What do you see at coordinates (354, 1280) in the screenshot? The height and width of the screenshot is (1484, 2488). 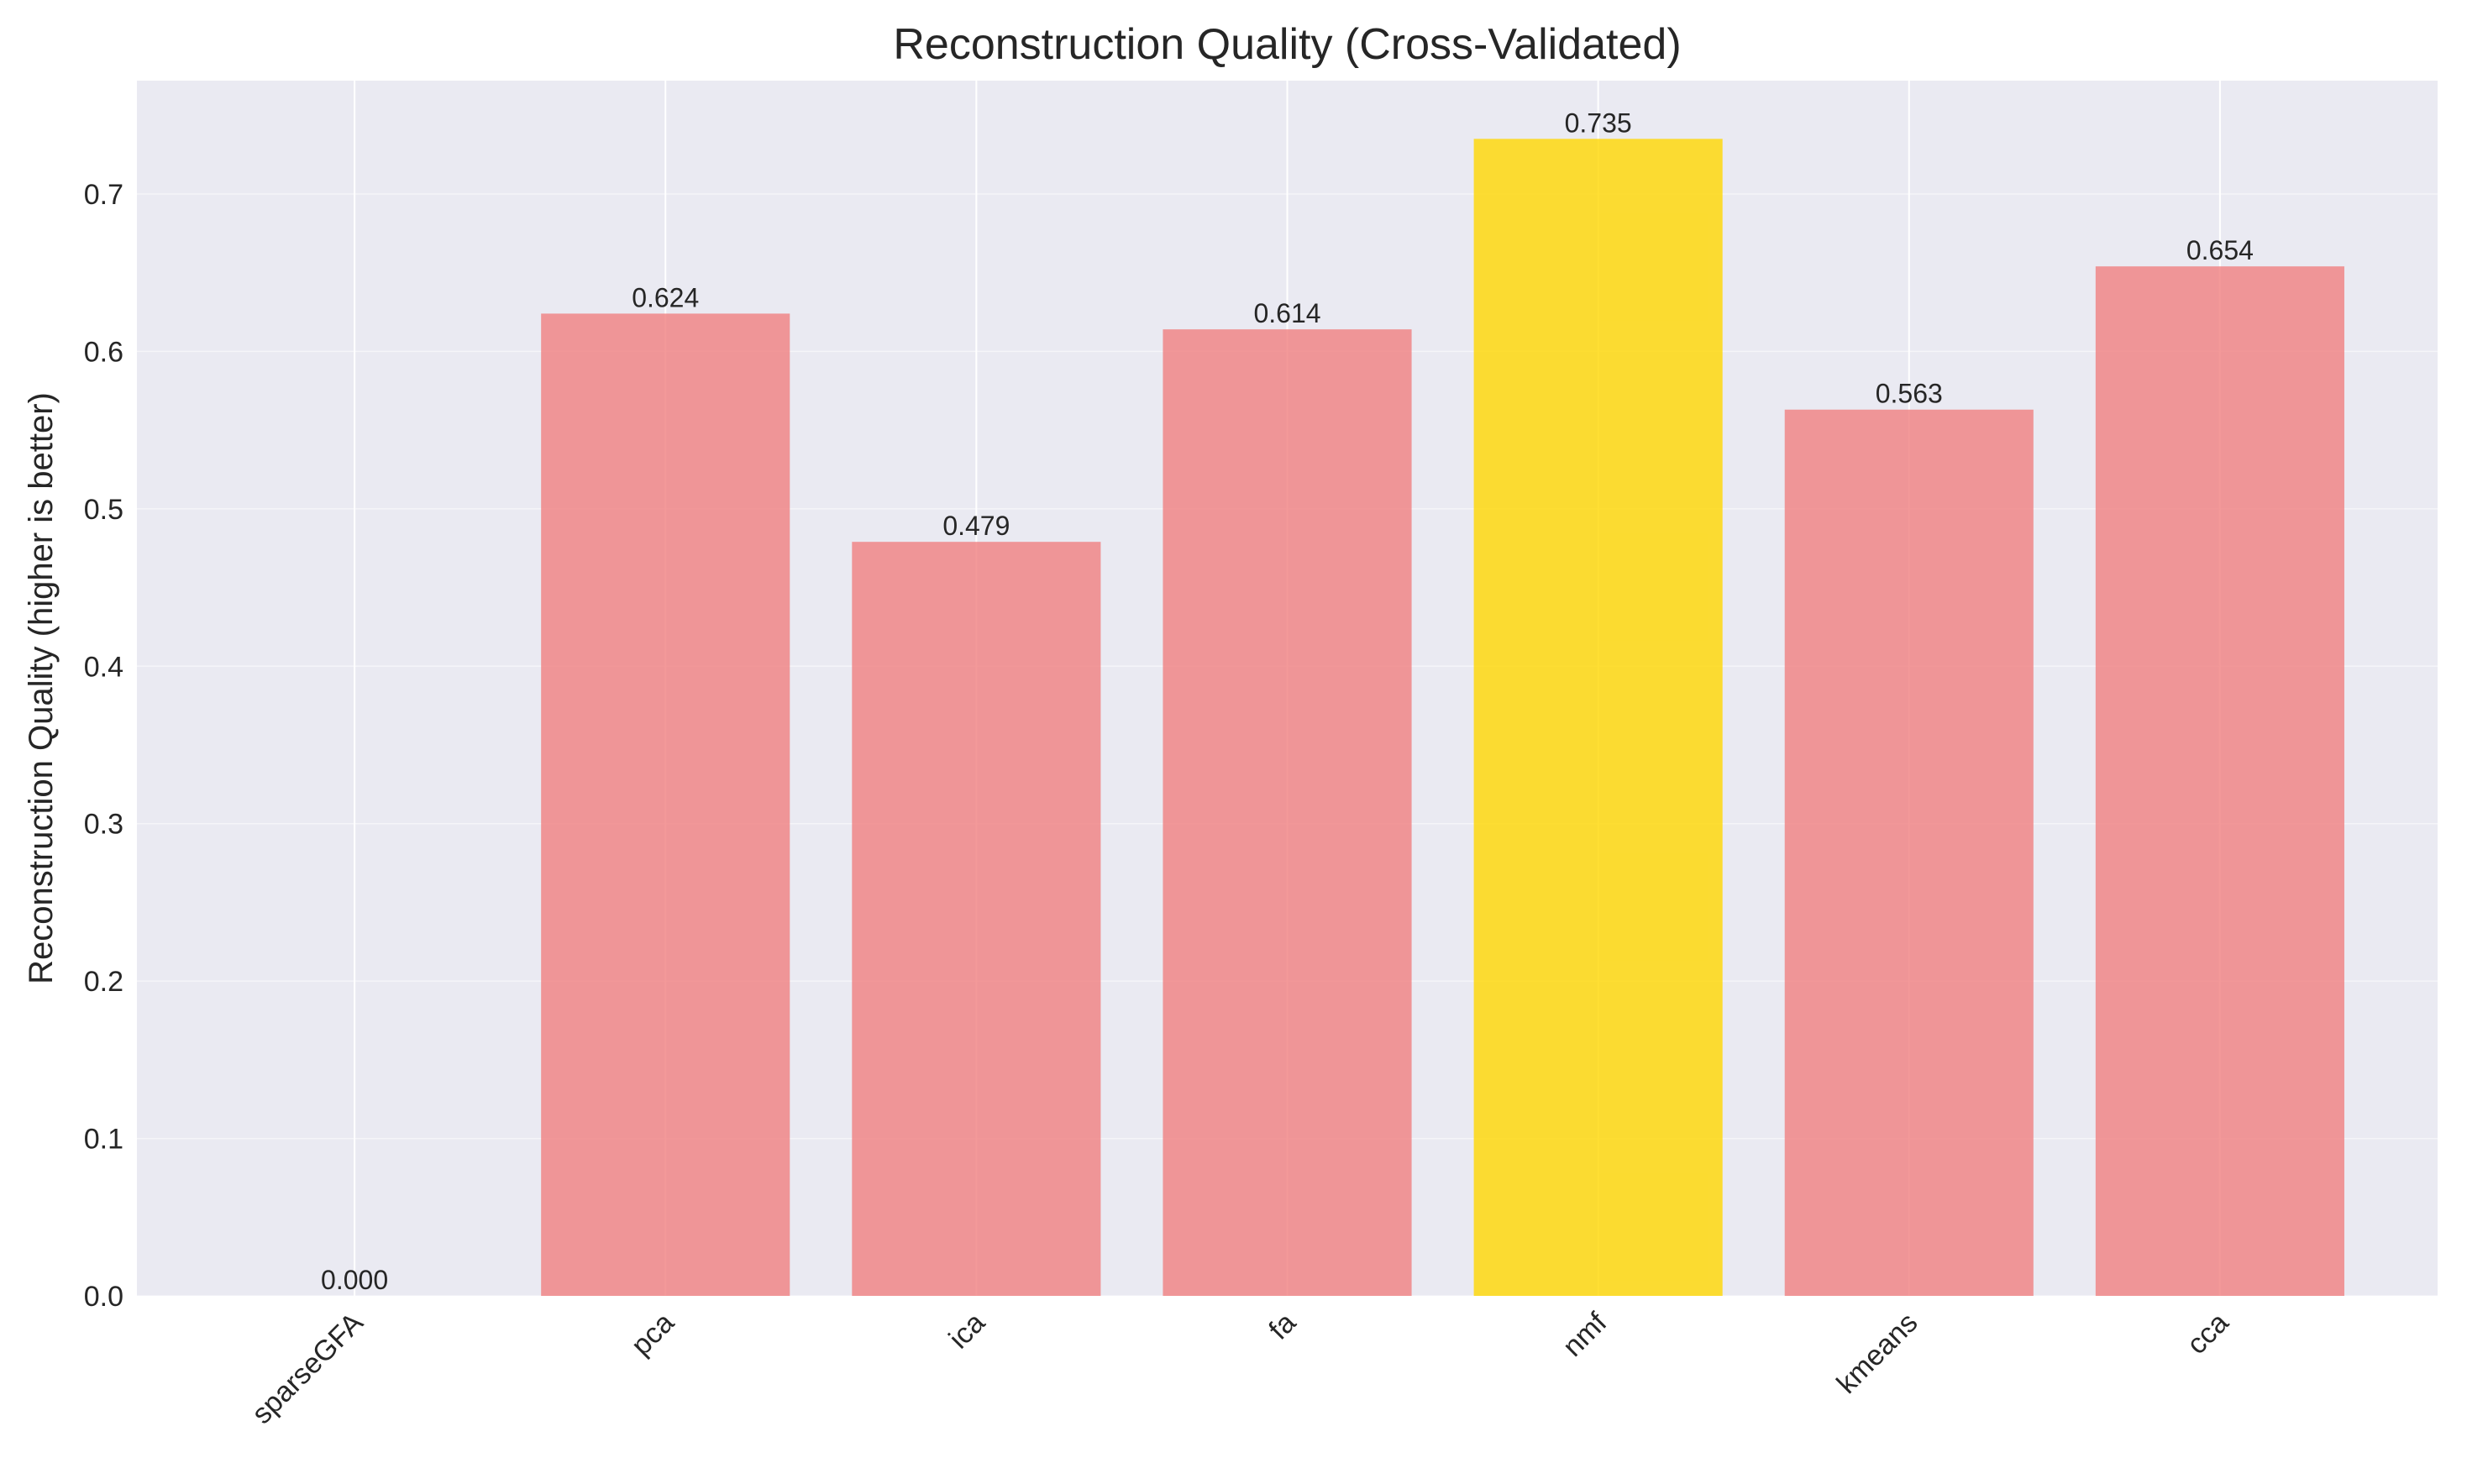 I see `value-label-sparseGFA: 0.000` at bounding box center [354, 1280].